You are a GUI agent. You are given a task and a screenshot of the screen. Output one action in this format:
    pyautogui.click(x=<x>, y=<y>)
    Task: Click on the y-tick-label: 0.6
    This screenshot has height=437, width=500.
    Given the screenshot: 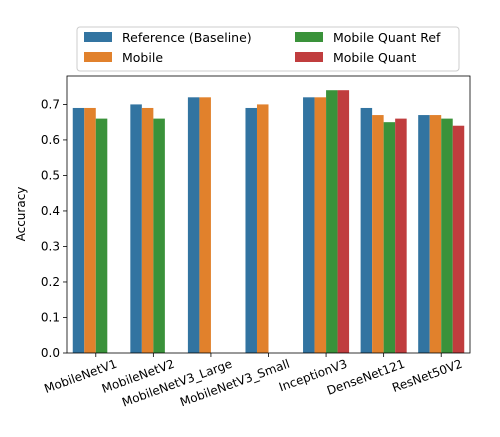 What is the action you would take?
    pyautogui.click(x=50, y=140)
    